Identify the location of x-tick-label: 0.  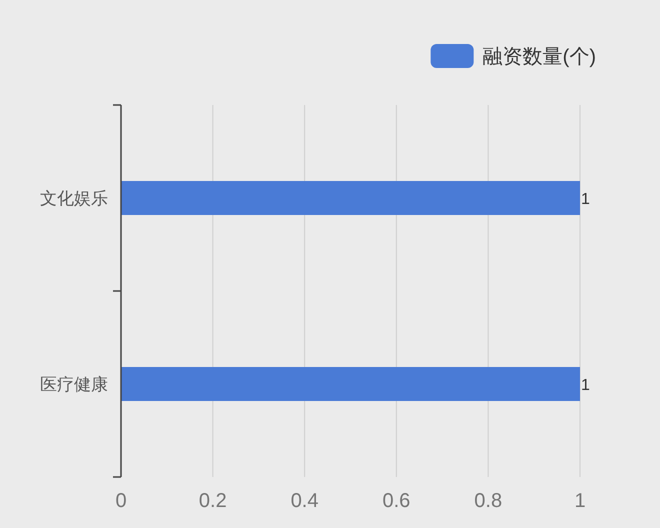
(121, 501).